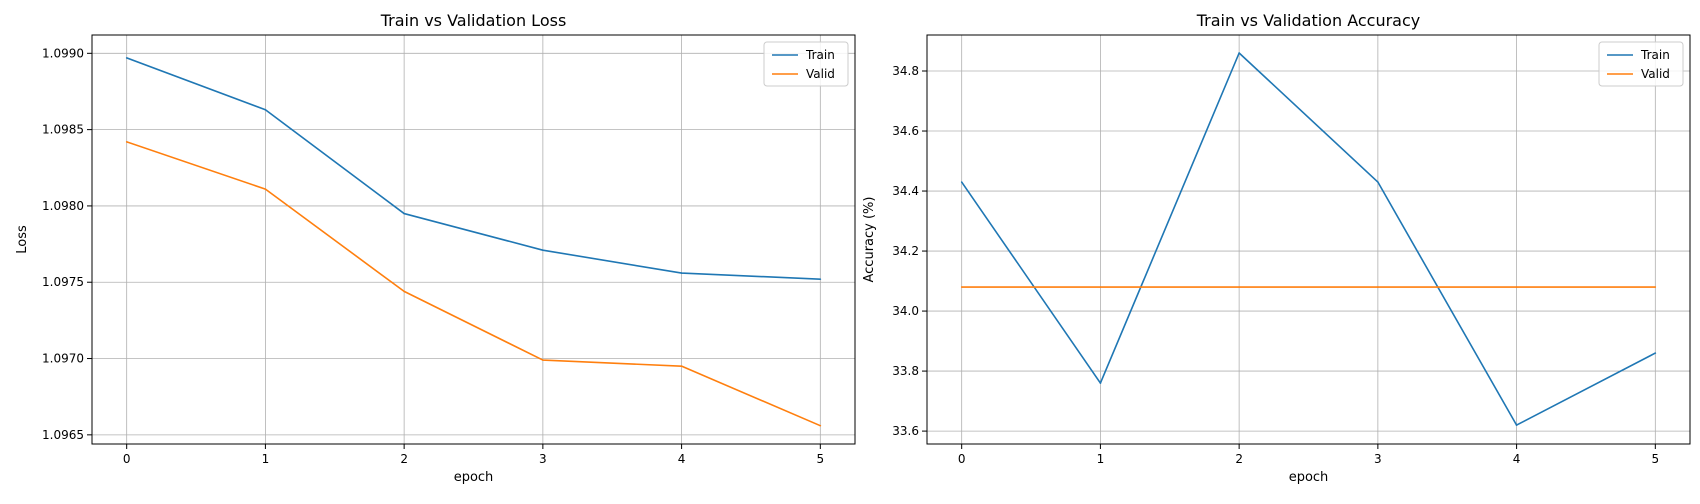 This screenshot has width=1700, height=504. I want to click on y-axis-label: Accuracy (%), so click(869, 240).